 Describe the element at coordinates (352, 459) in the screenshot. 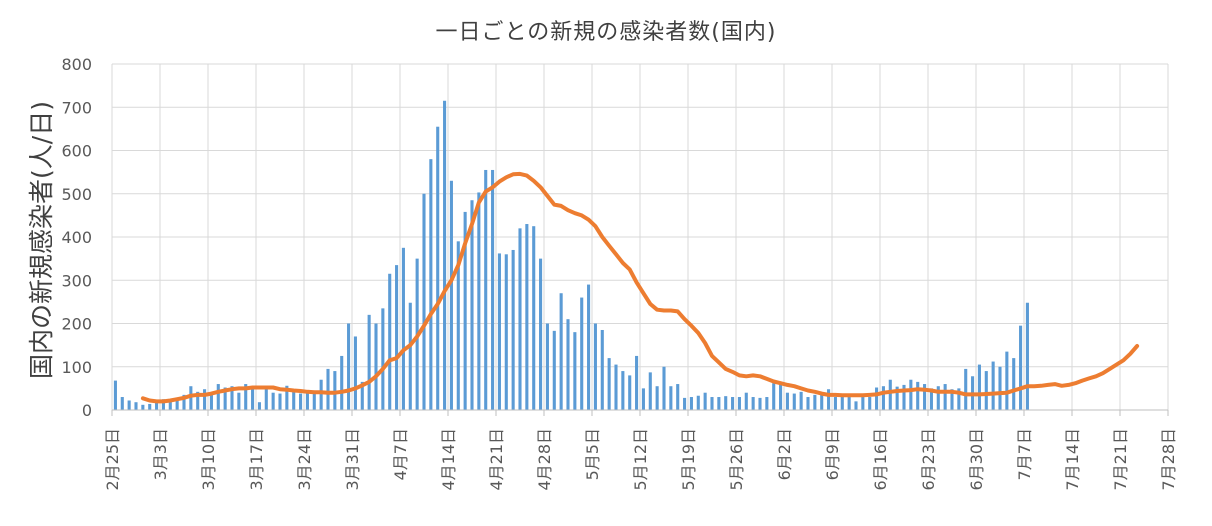

I see `x-tick-label: 3月31日` at that location.